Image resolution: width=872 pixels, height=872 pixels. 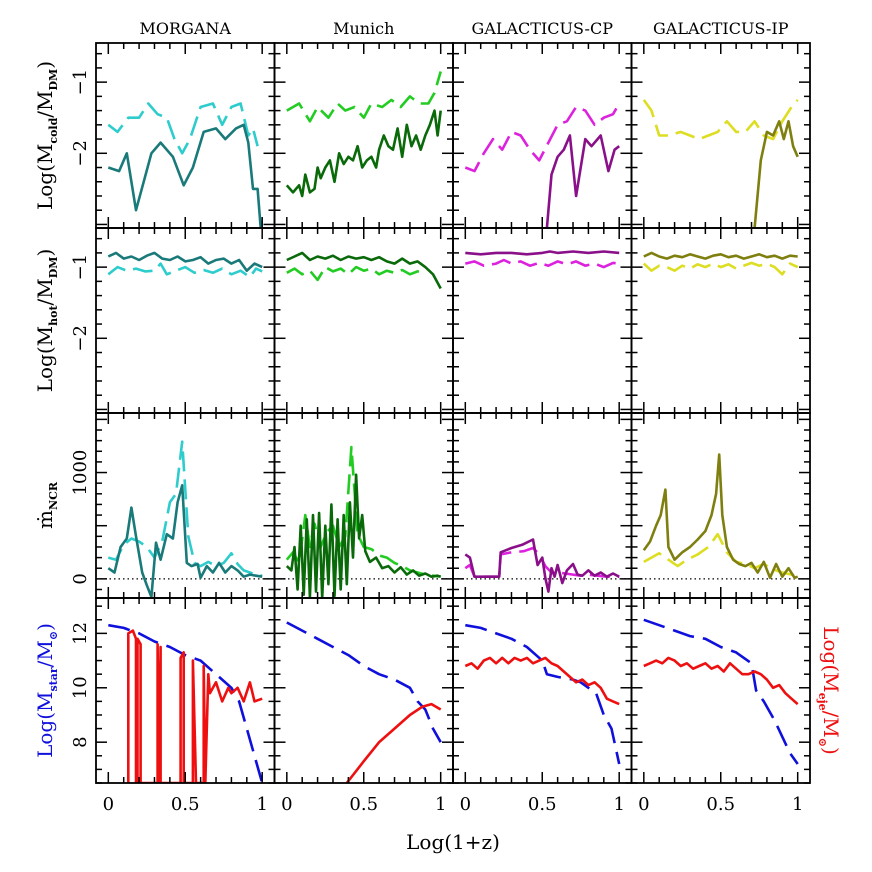 I want to click on y-tick-label: 10, so click(x=80, y=687).